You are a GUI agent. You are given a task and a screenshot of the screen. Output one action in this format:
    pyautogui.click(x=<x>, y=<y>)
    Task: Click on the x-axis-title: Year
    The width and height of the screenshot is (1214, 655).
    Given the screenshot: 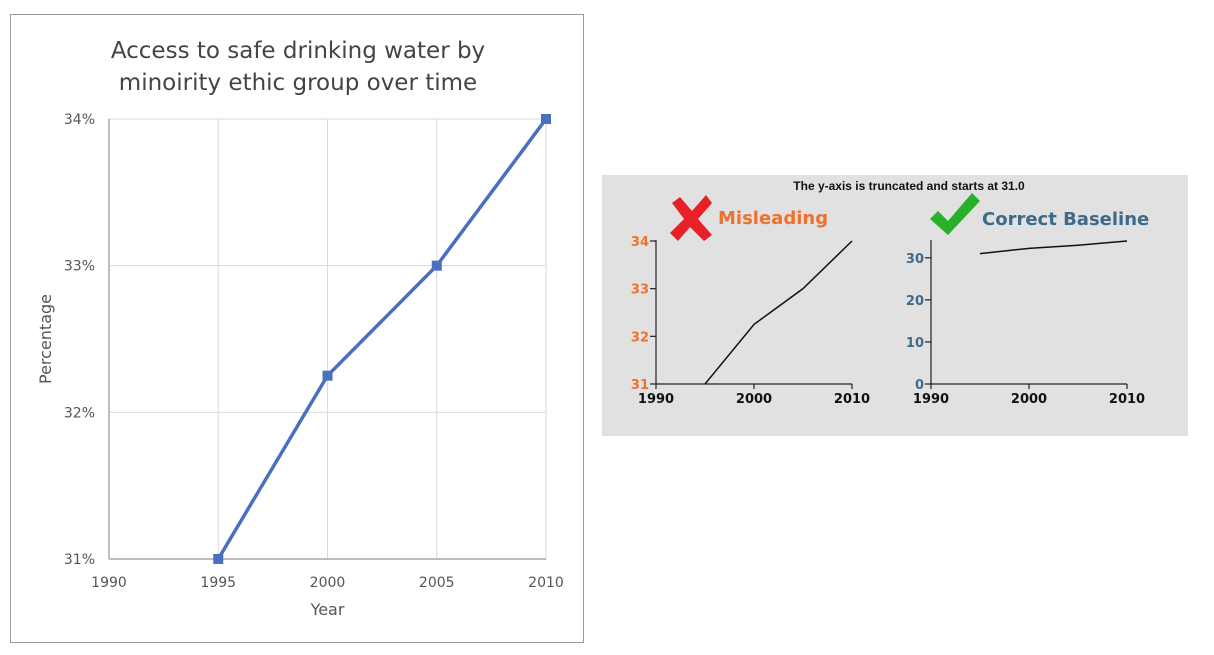 What is the action you would take?
    pyautogui.click(x=327, y=609)
    